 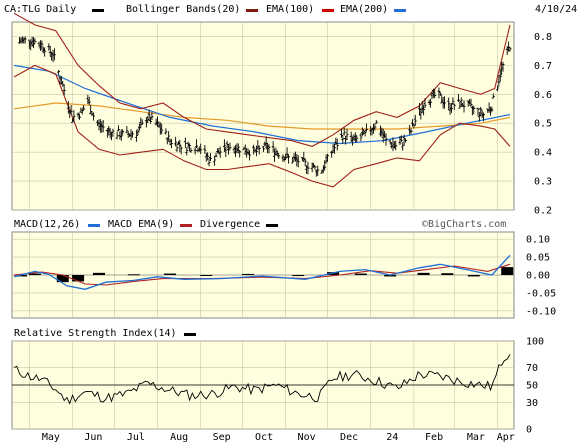 What do you see at coordinates (464, 224) in the screenshot?
I see `bigcharts-watermark: ©BigCharts.com` at bounding box center [464, 224].